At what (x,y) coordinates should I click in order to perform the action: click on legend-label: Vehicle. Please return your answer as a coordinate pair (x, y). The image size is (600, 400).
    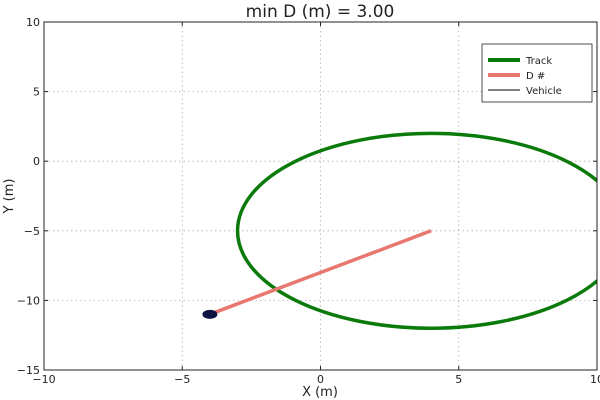
    Looking at the image, I should click on (544, 91).